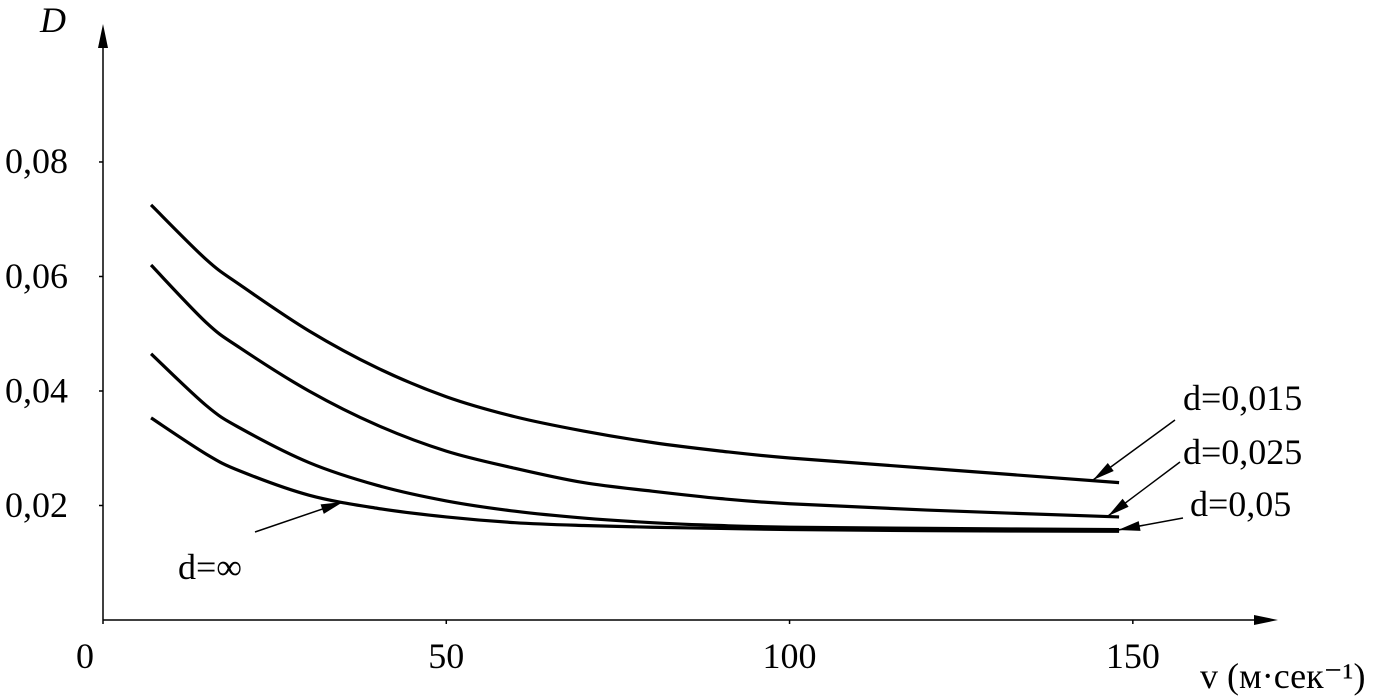 The width and height of the screenshot is (1394, 699). What do you see at coordinates (103, 36) in the screenshot?
I see `y-axis-arrow` at bounding box center [103, 36].